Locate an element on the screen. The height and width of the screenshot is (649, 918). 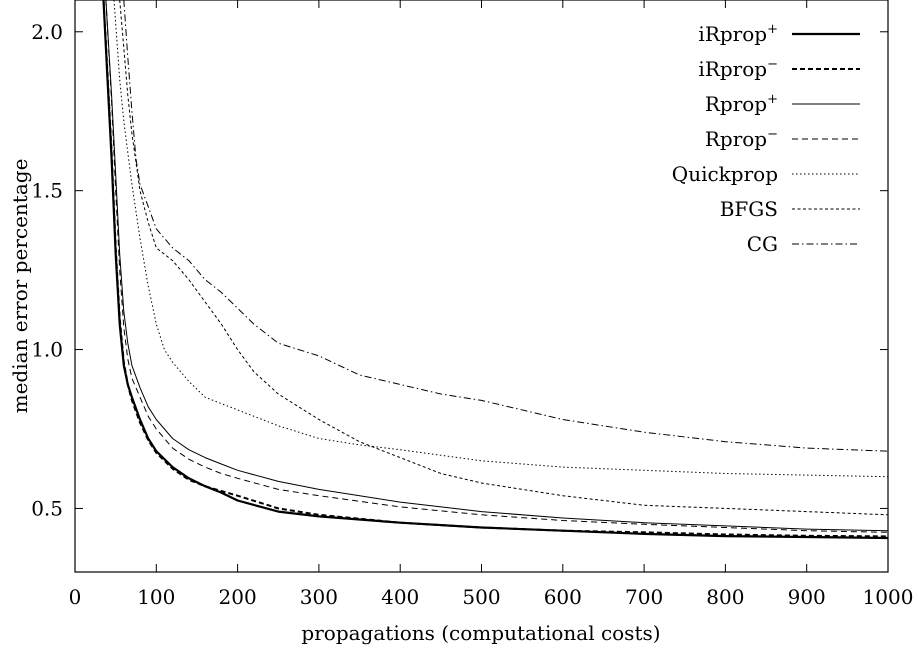
legend-label-2: Rprop+ is located at coordinates (741, 104).